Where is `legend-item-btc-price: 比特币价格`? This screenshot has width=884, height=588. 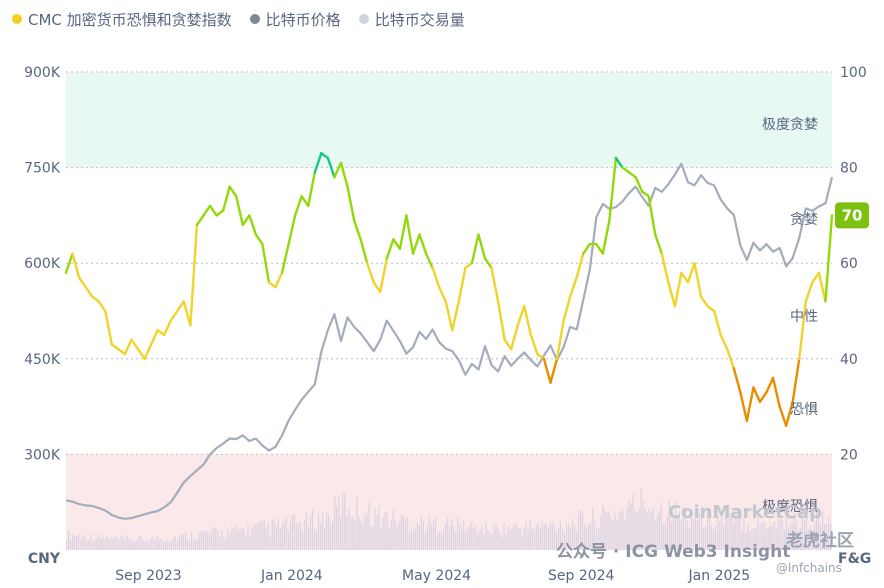
legend-item-btc-price: 比特币价格 is located at coordinates (295, 19).